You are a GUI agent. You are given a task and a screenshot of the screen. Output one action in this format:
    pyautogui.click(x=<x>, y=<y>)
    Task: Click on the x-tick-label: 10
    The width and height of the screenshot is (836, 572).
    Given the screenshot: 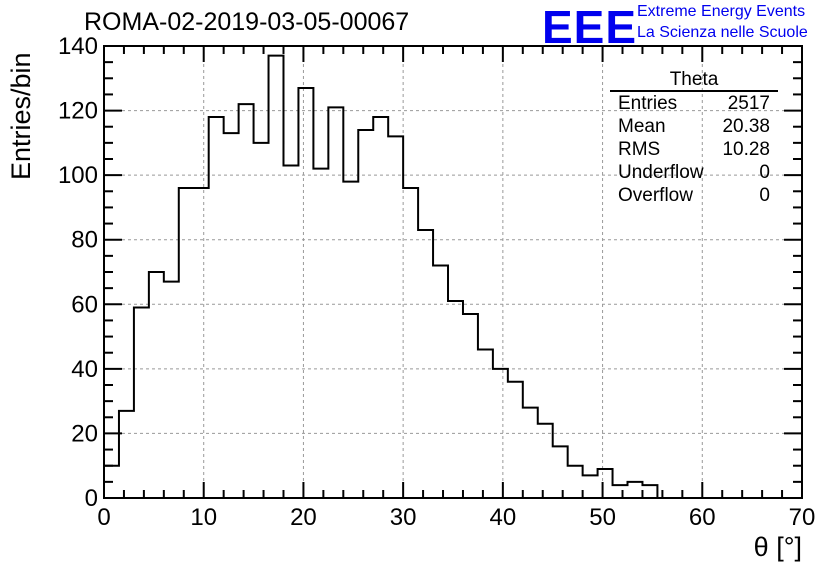 What is the action you would take?
    pyautogui.click(x=203, y=517)
    